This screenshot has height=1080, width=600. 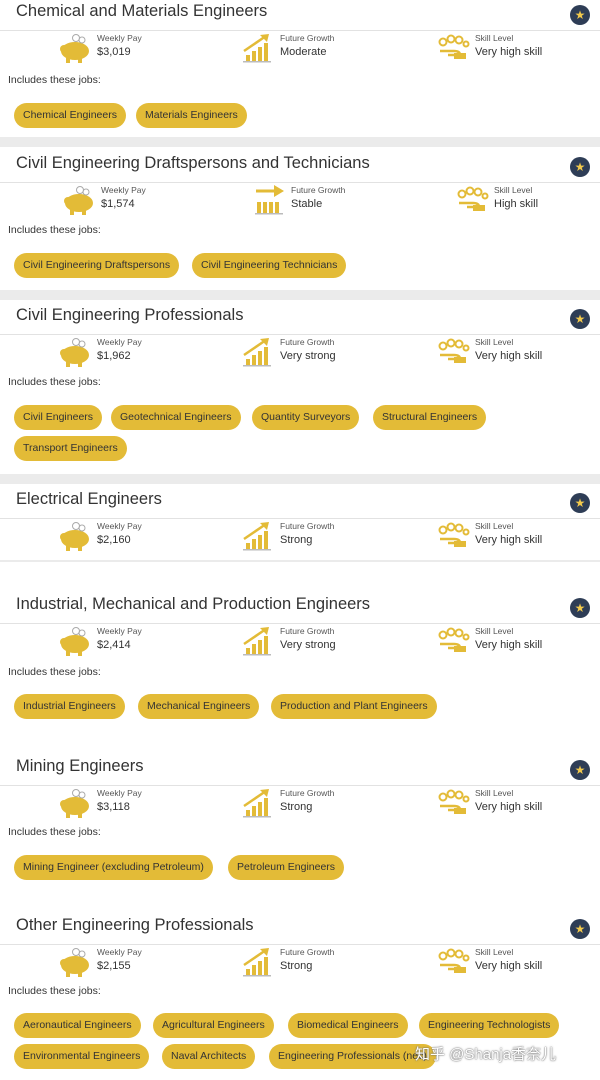 I want to click on pay-value: $1,962, so click(x=114, y=356).